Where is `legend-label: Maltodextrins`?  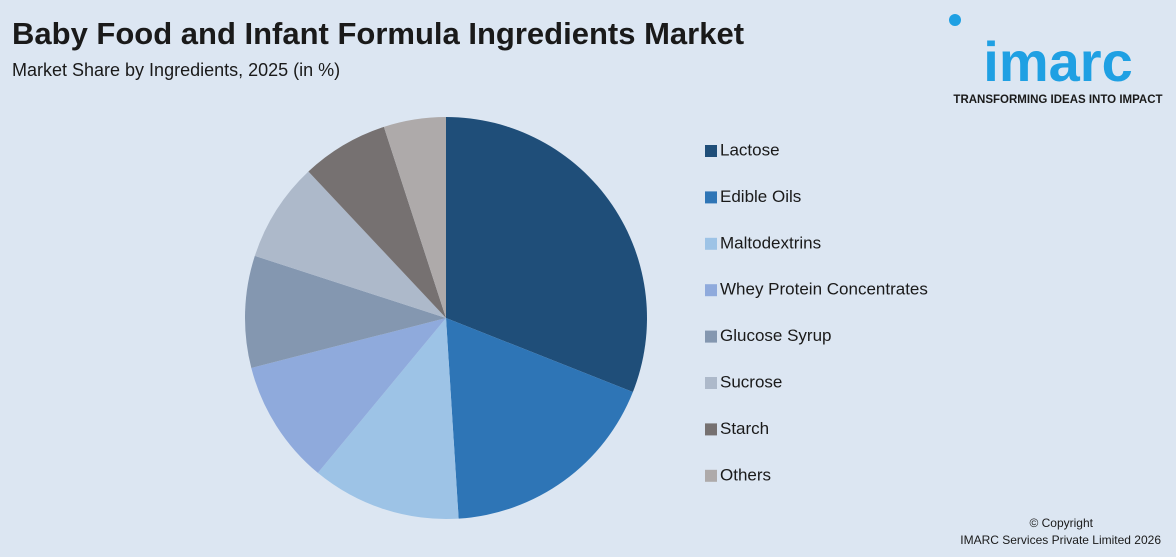
legend-label: Maltodextrins is located at coordinates (770, 242).